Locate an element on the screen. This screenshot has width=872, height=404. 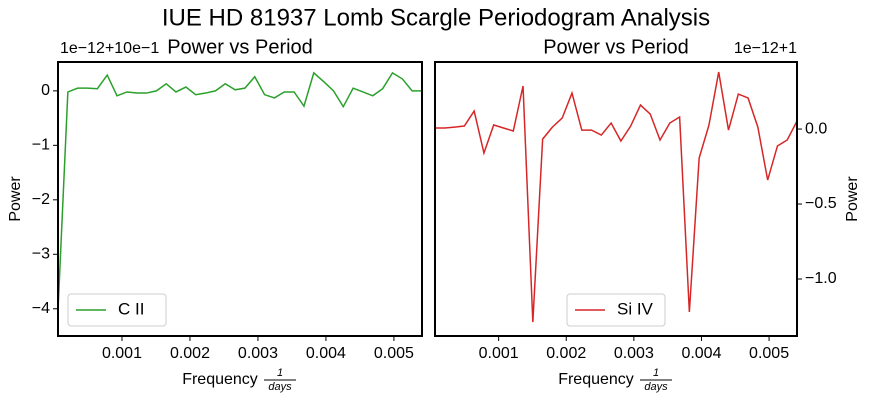
y-tick-label: 0 is located at coordinates (45, 90).